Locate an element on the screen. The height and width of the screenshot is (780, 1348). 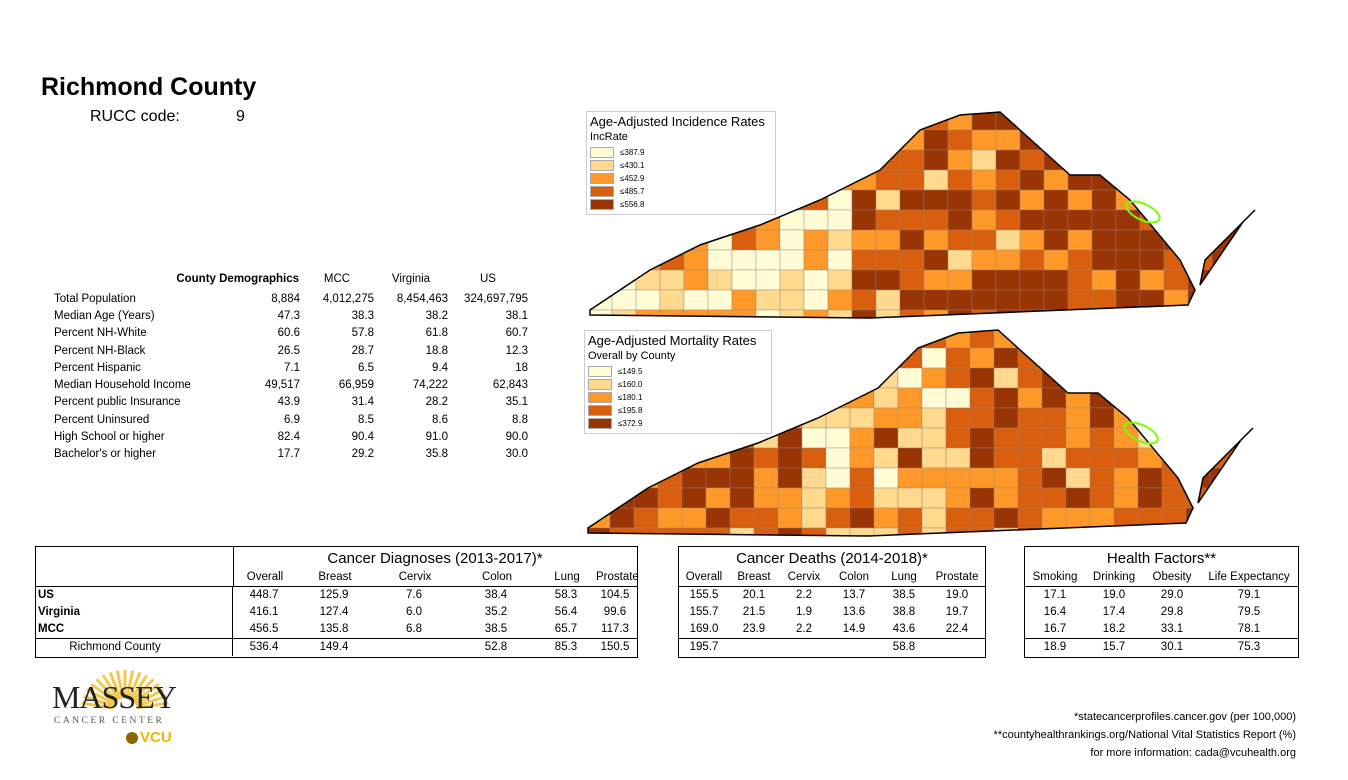
table-title: Health Factors** is located at coordinates (1161, 558).